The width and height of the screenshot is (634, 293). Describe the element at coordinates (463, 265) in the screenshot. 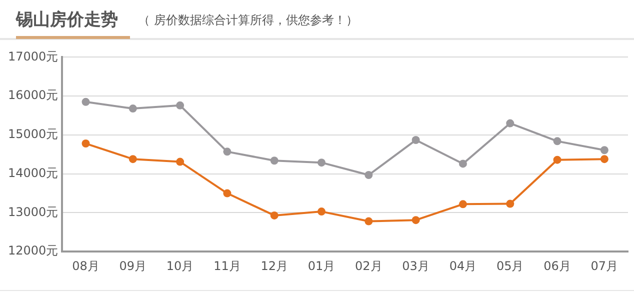

I see `x-tick-label: 04月` at that location.